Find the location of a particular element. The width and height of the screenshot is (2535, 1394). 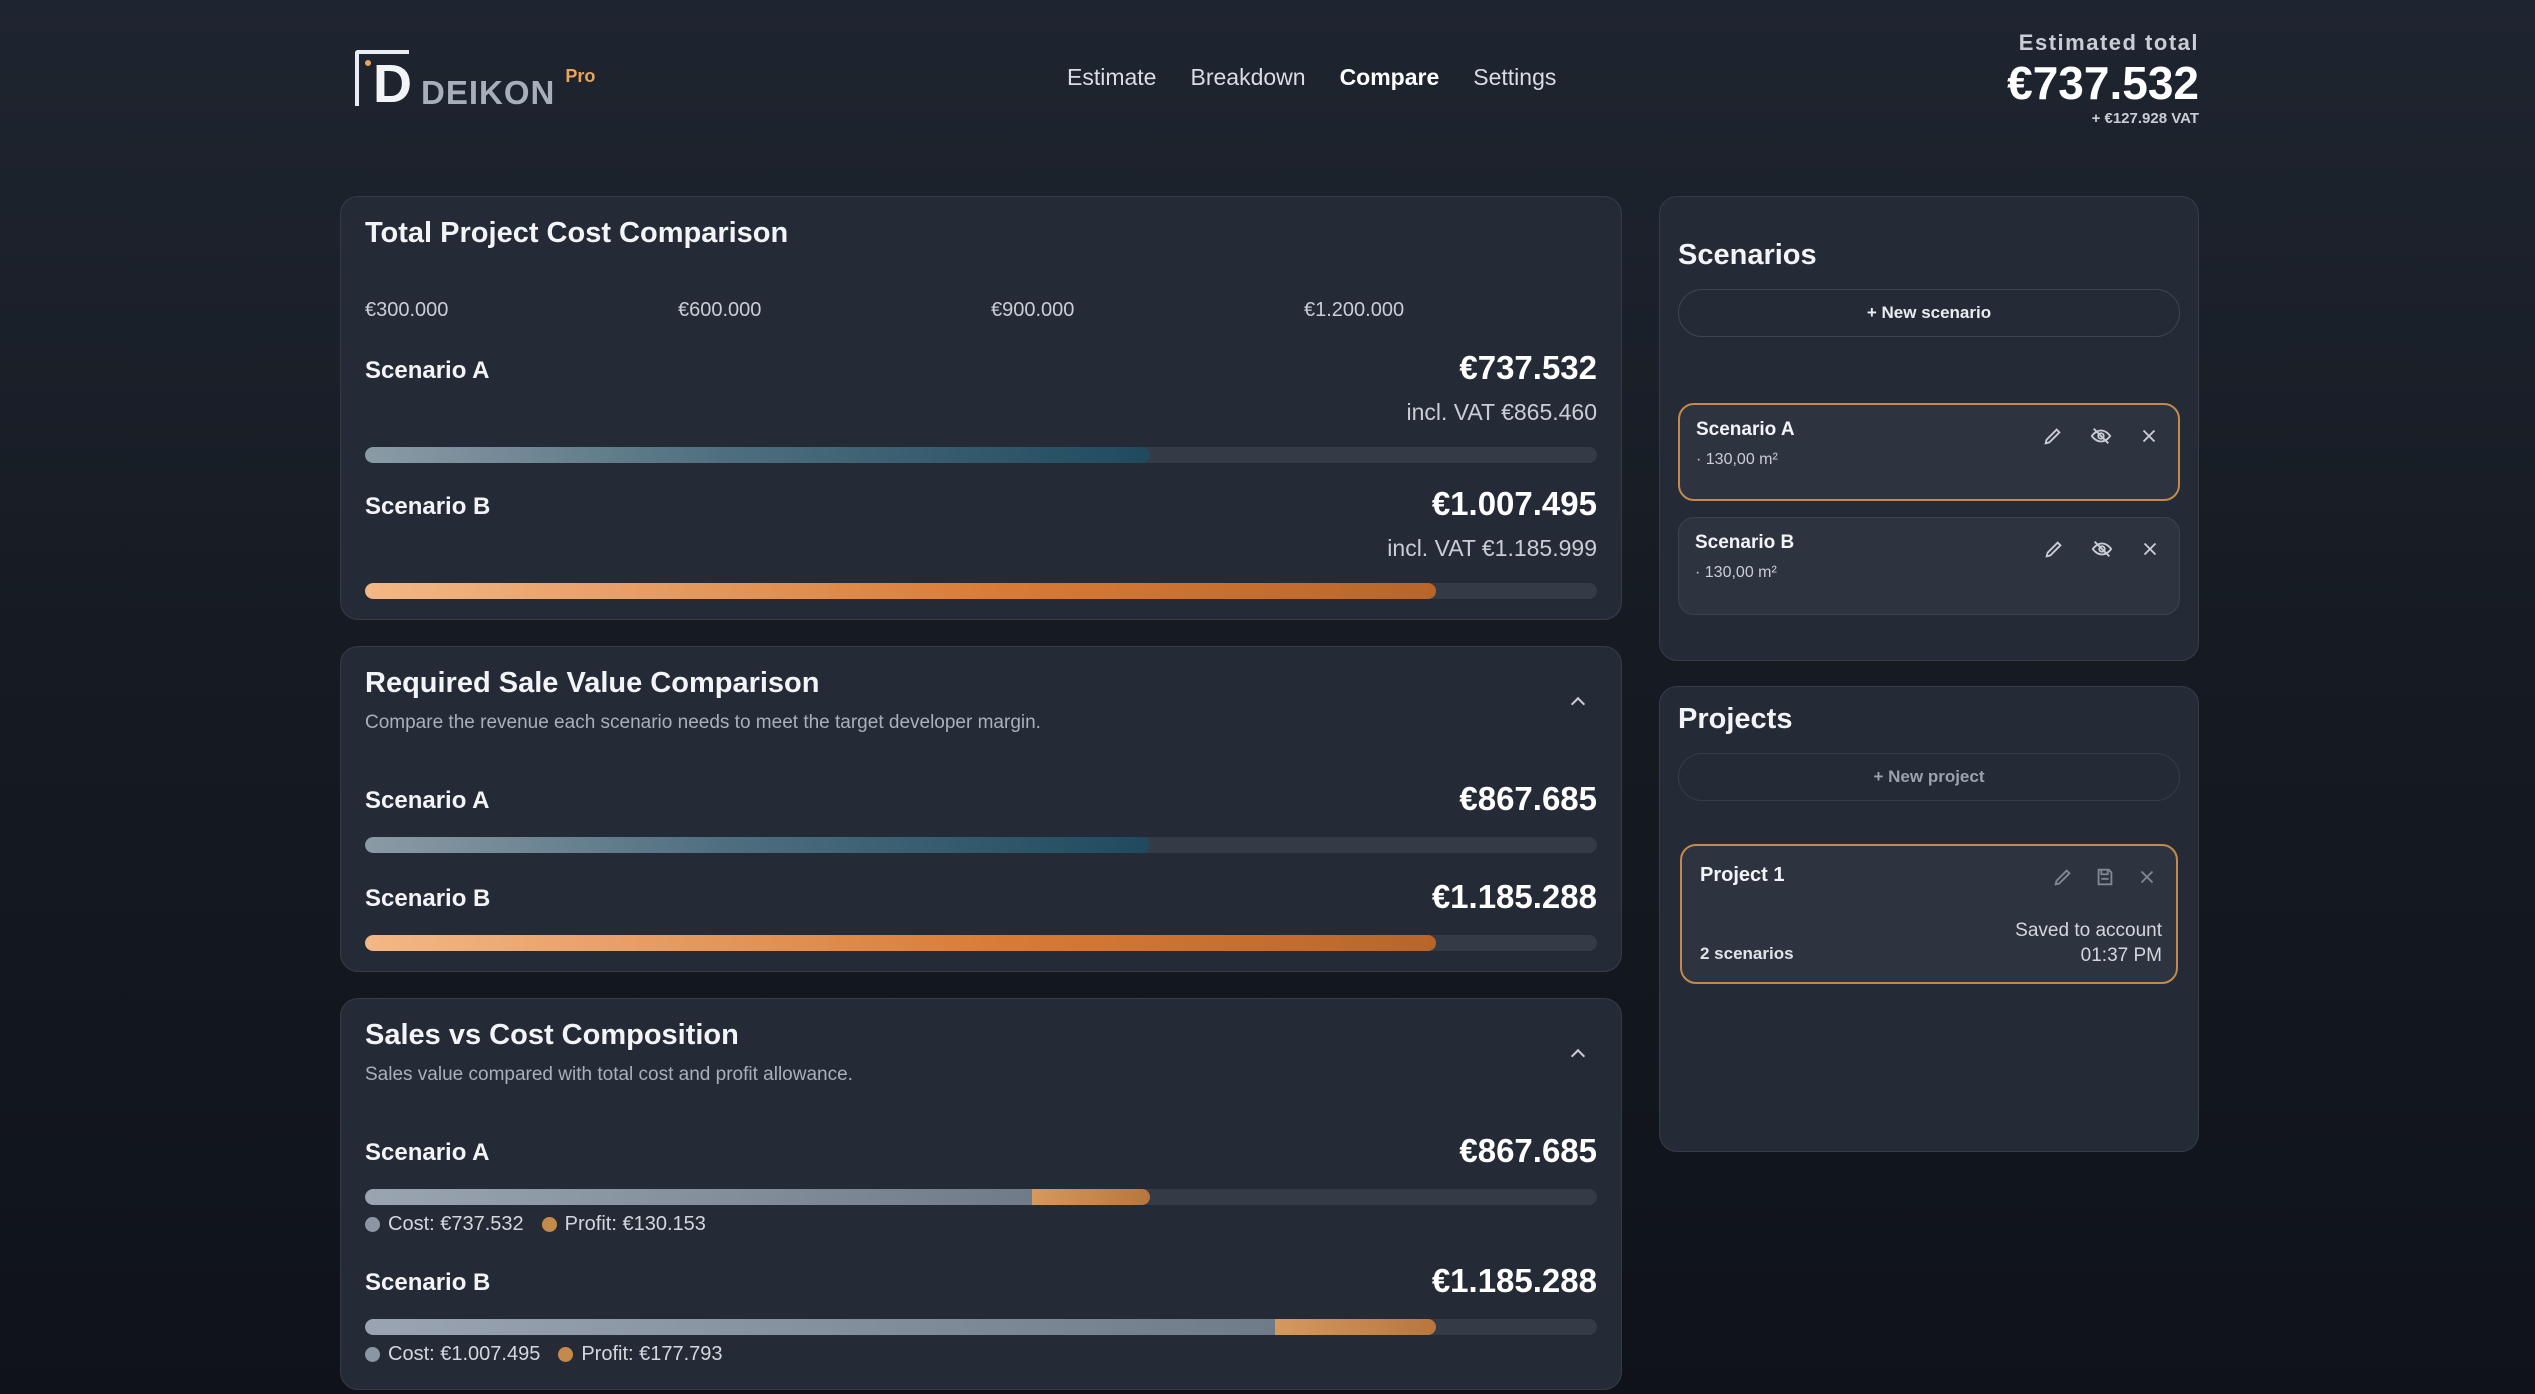

logo-mark-icon: D is located at coordinates (383, 80).